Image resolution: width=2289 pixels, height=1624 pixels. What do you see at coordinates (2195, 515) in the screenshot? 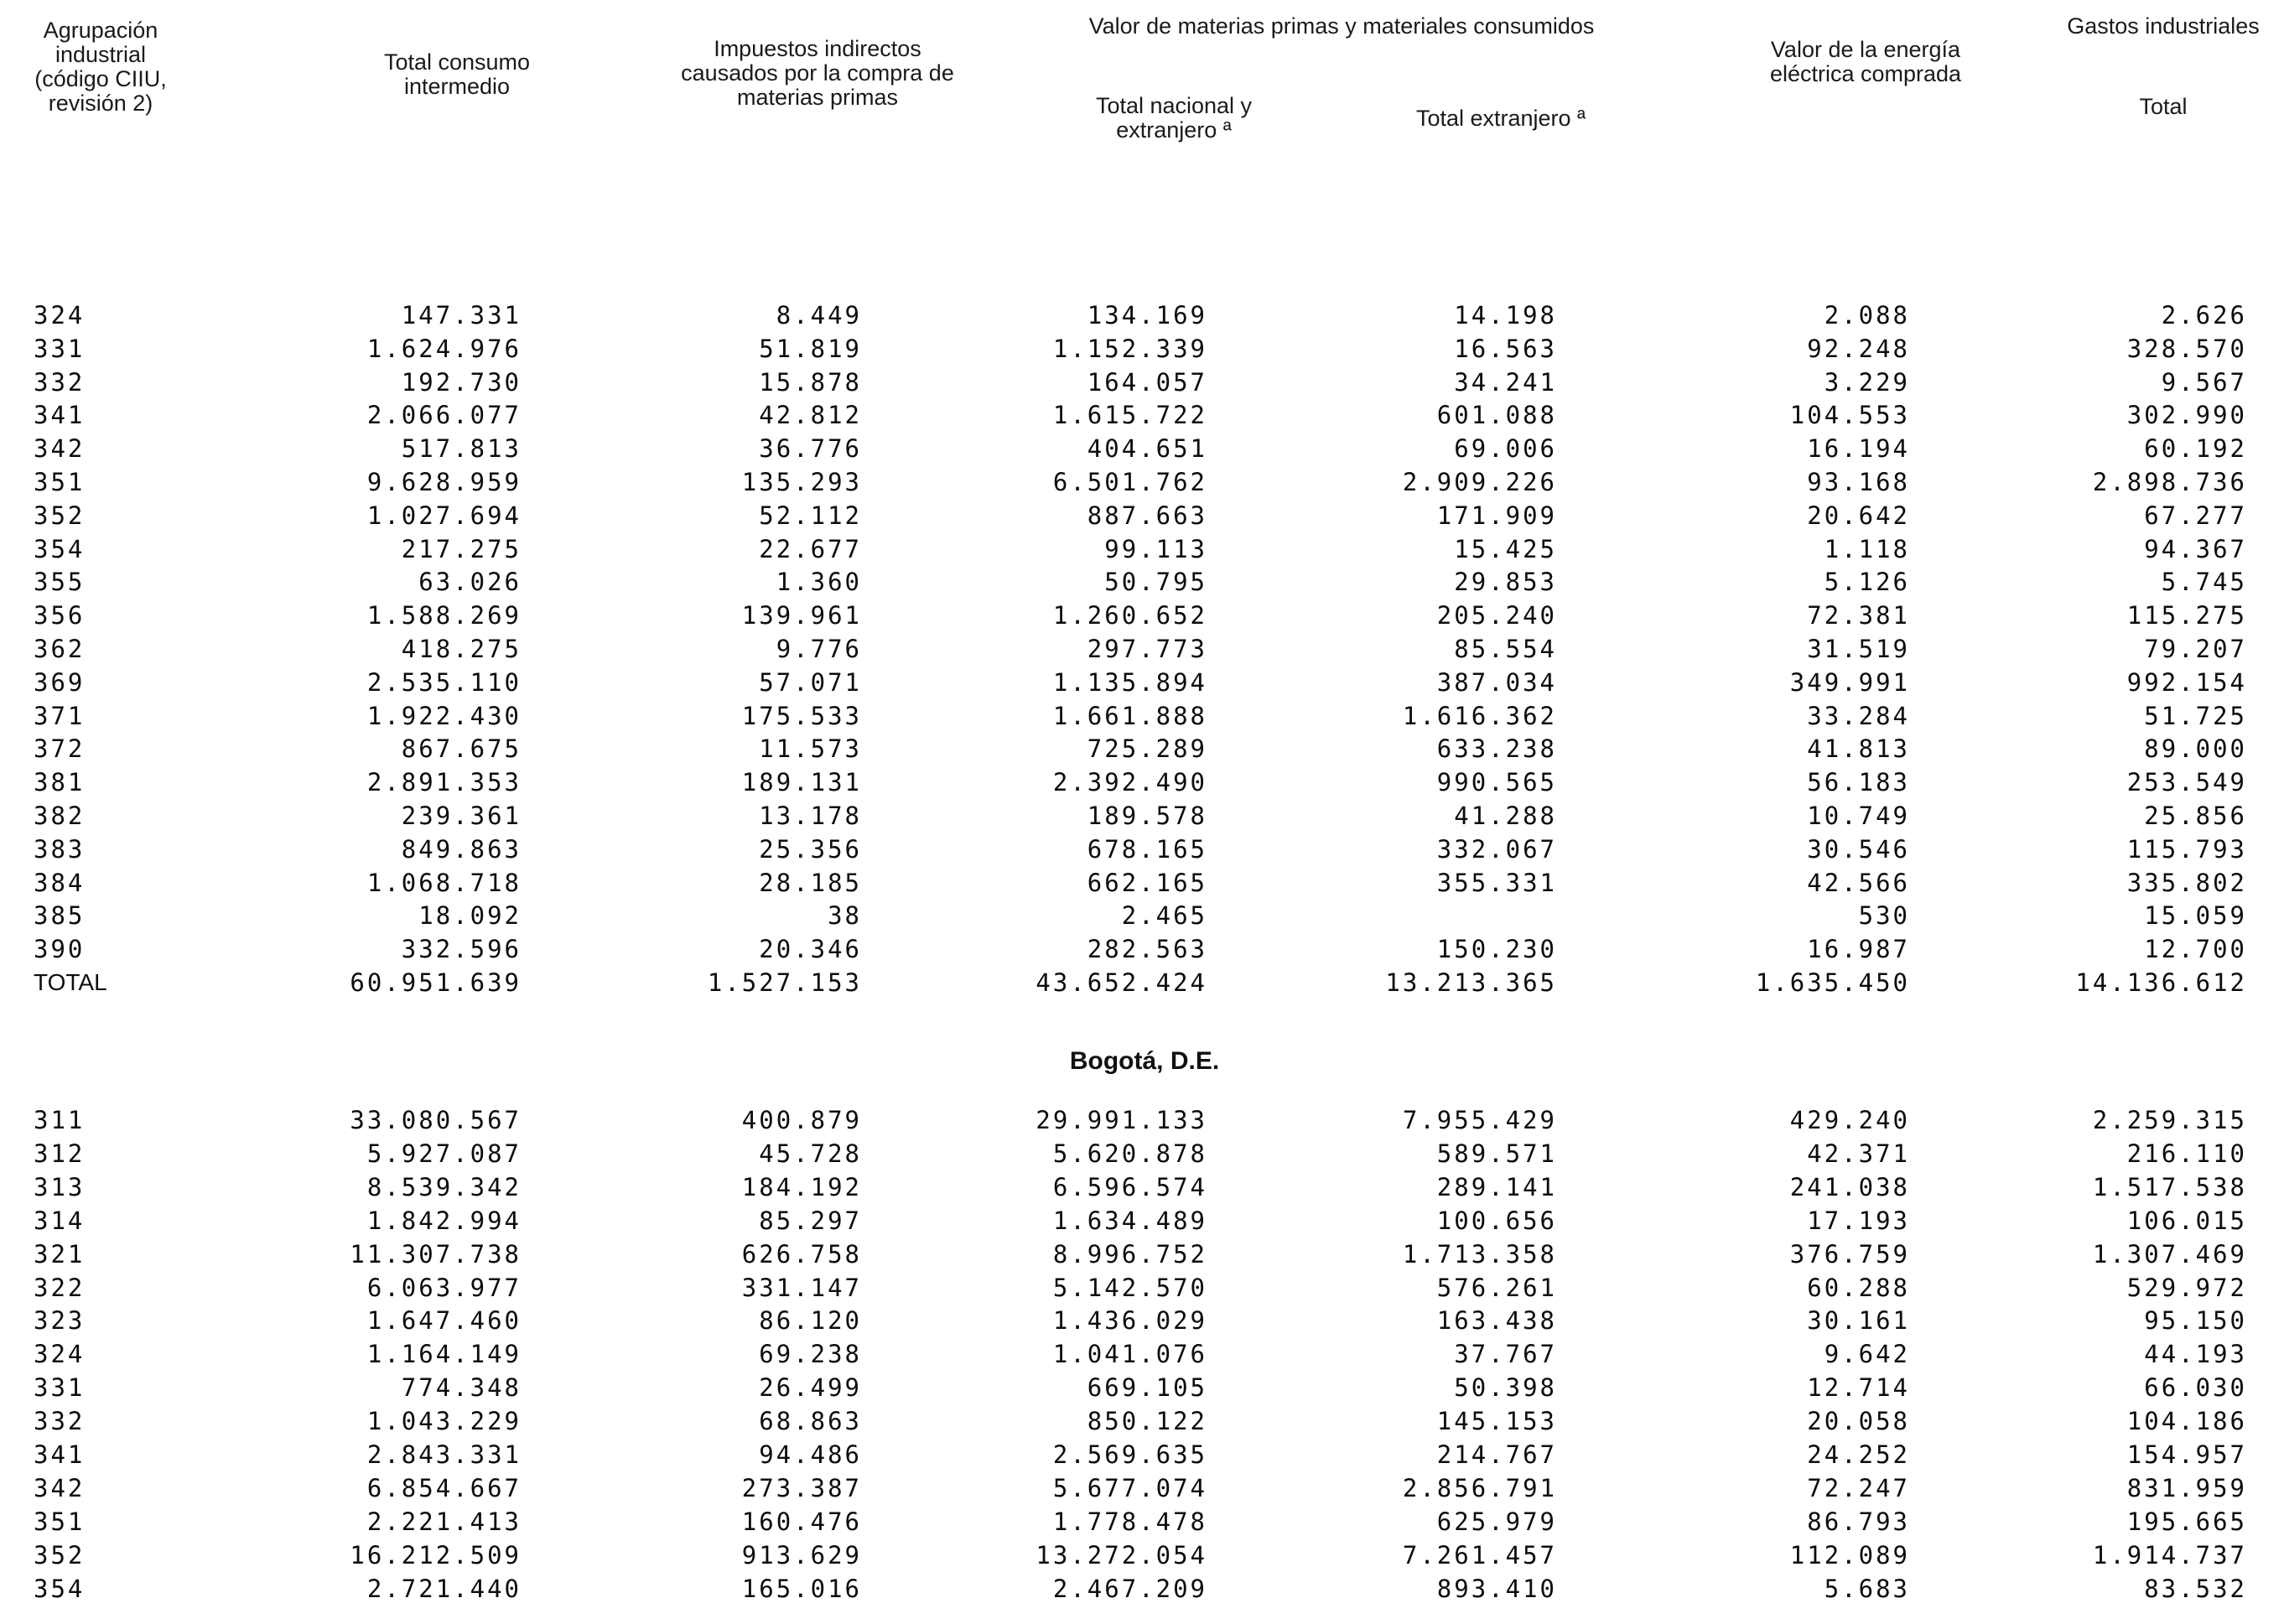
I see `gastos-total-cell: 67.277` at bounding box center [2195, 515].